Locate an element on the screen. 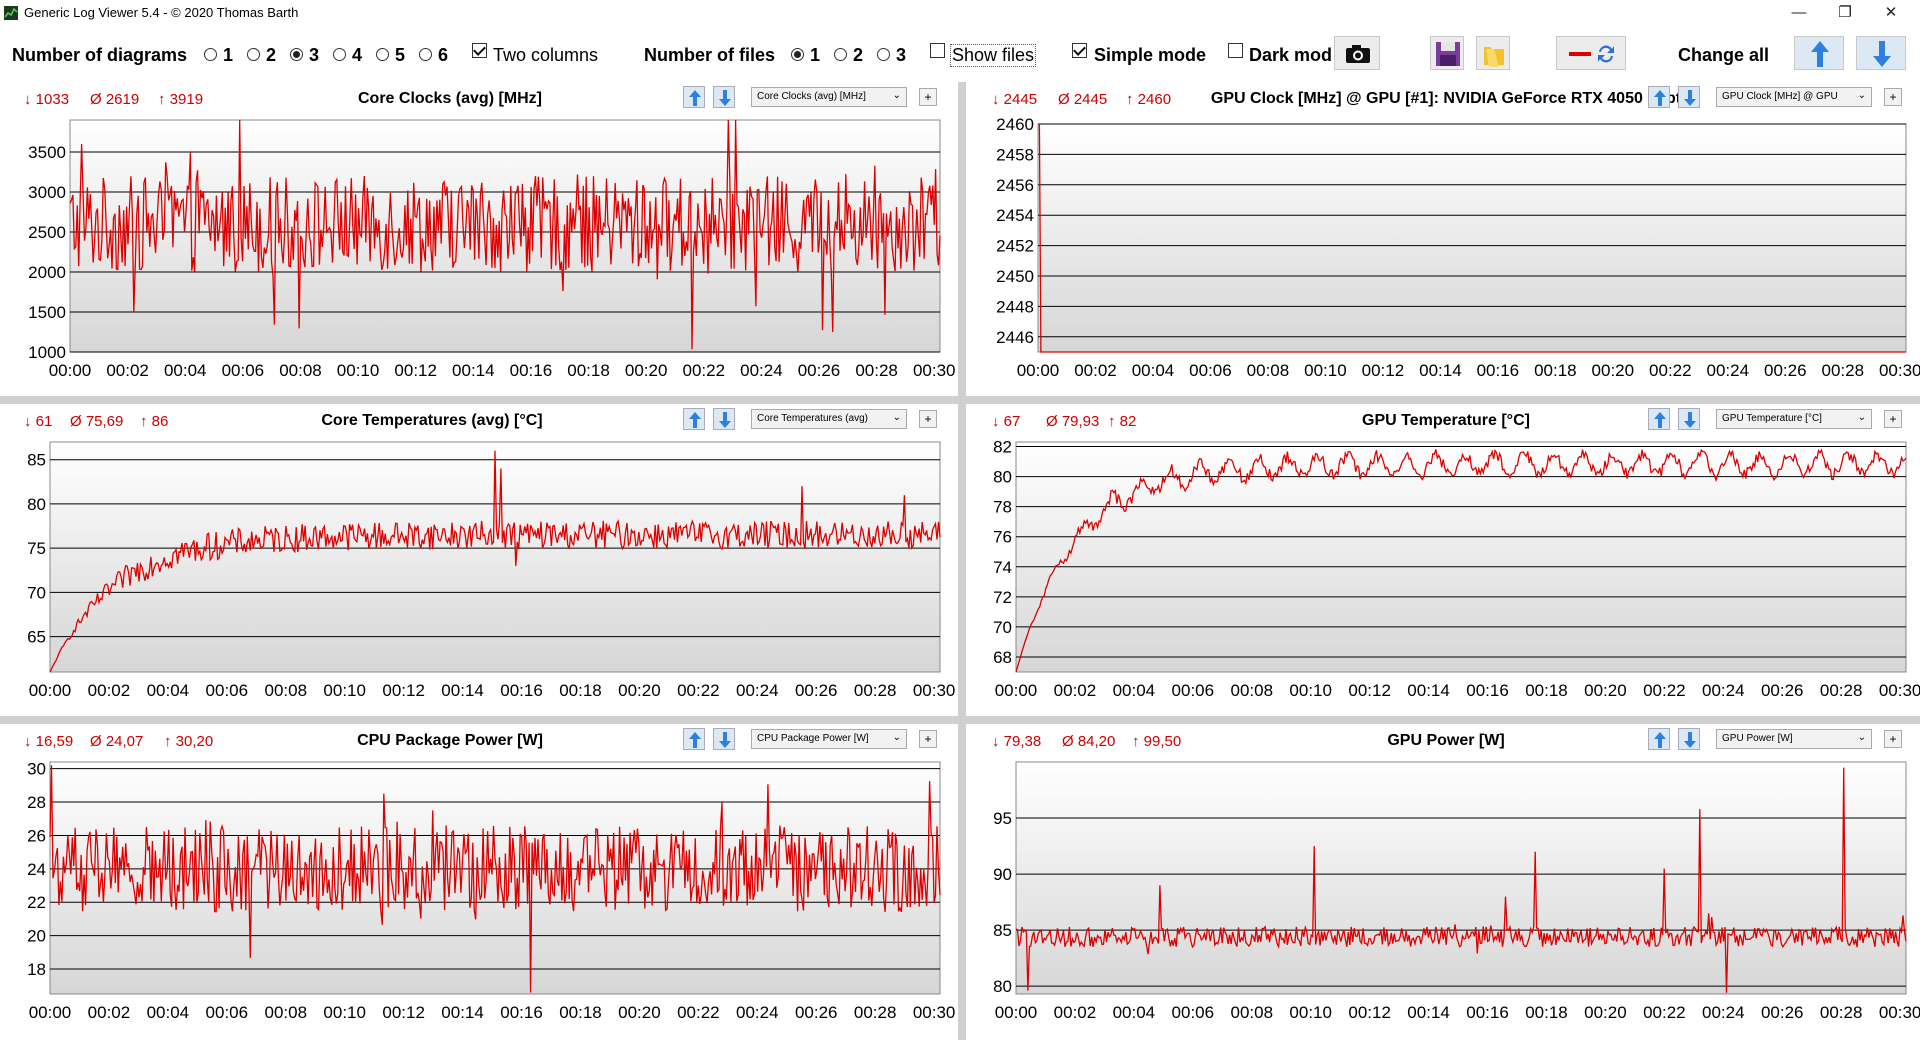 This screenshot has height=1040, width=1920. sensor-dropdown: GPU Temperature [°C] ⌄ is located at coordinates (1794, 419).